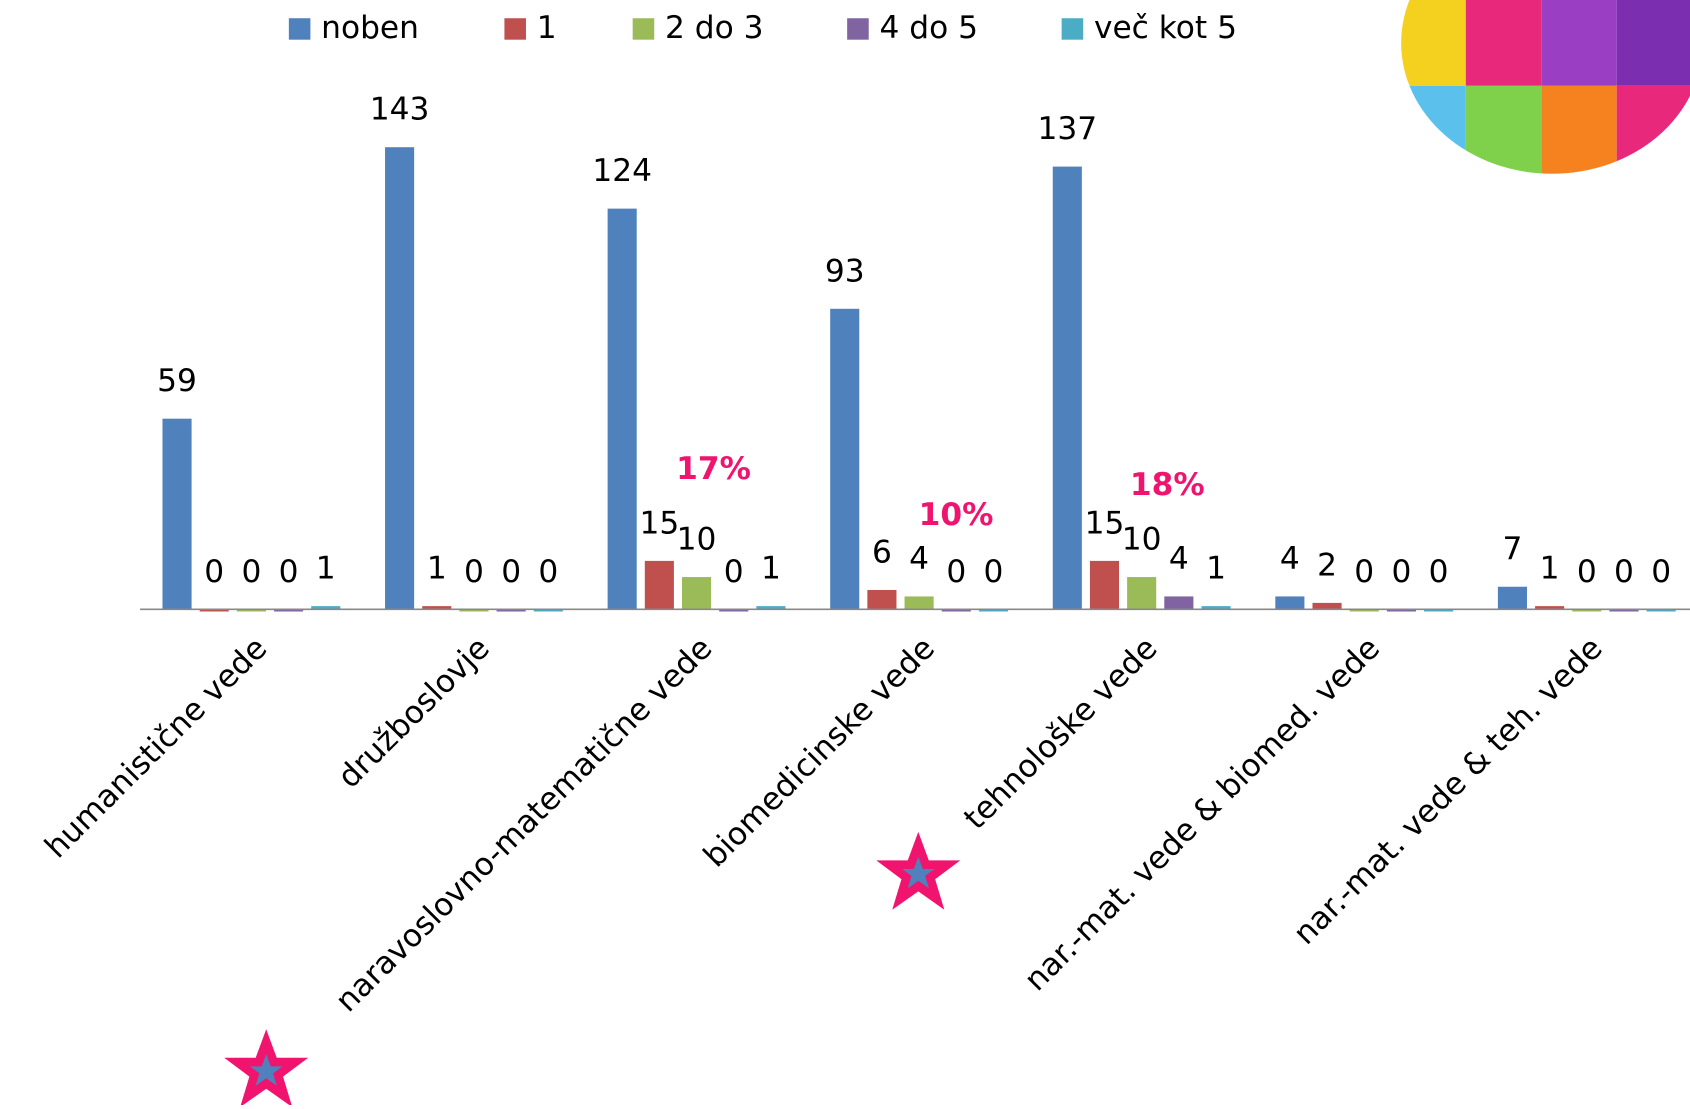  I want to click on value-label: 124, so click(622, 171).